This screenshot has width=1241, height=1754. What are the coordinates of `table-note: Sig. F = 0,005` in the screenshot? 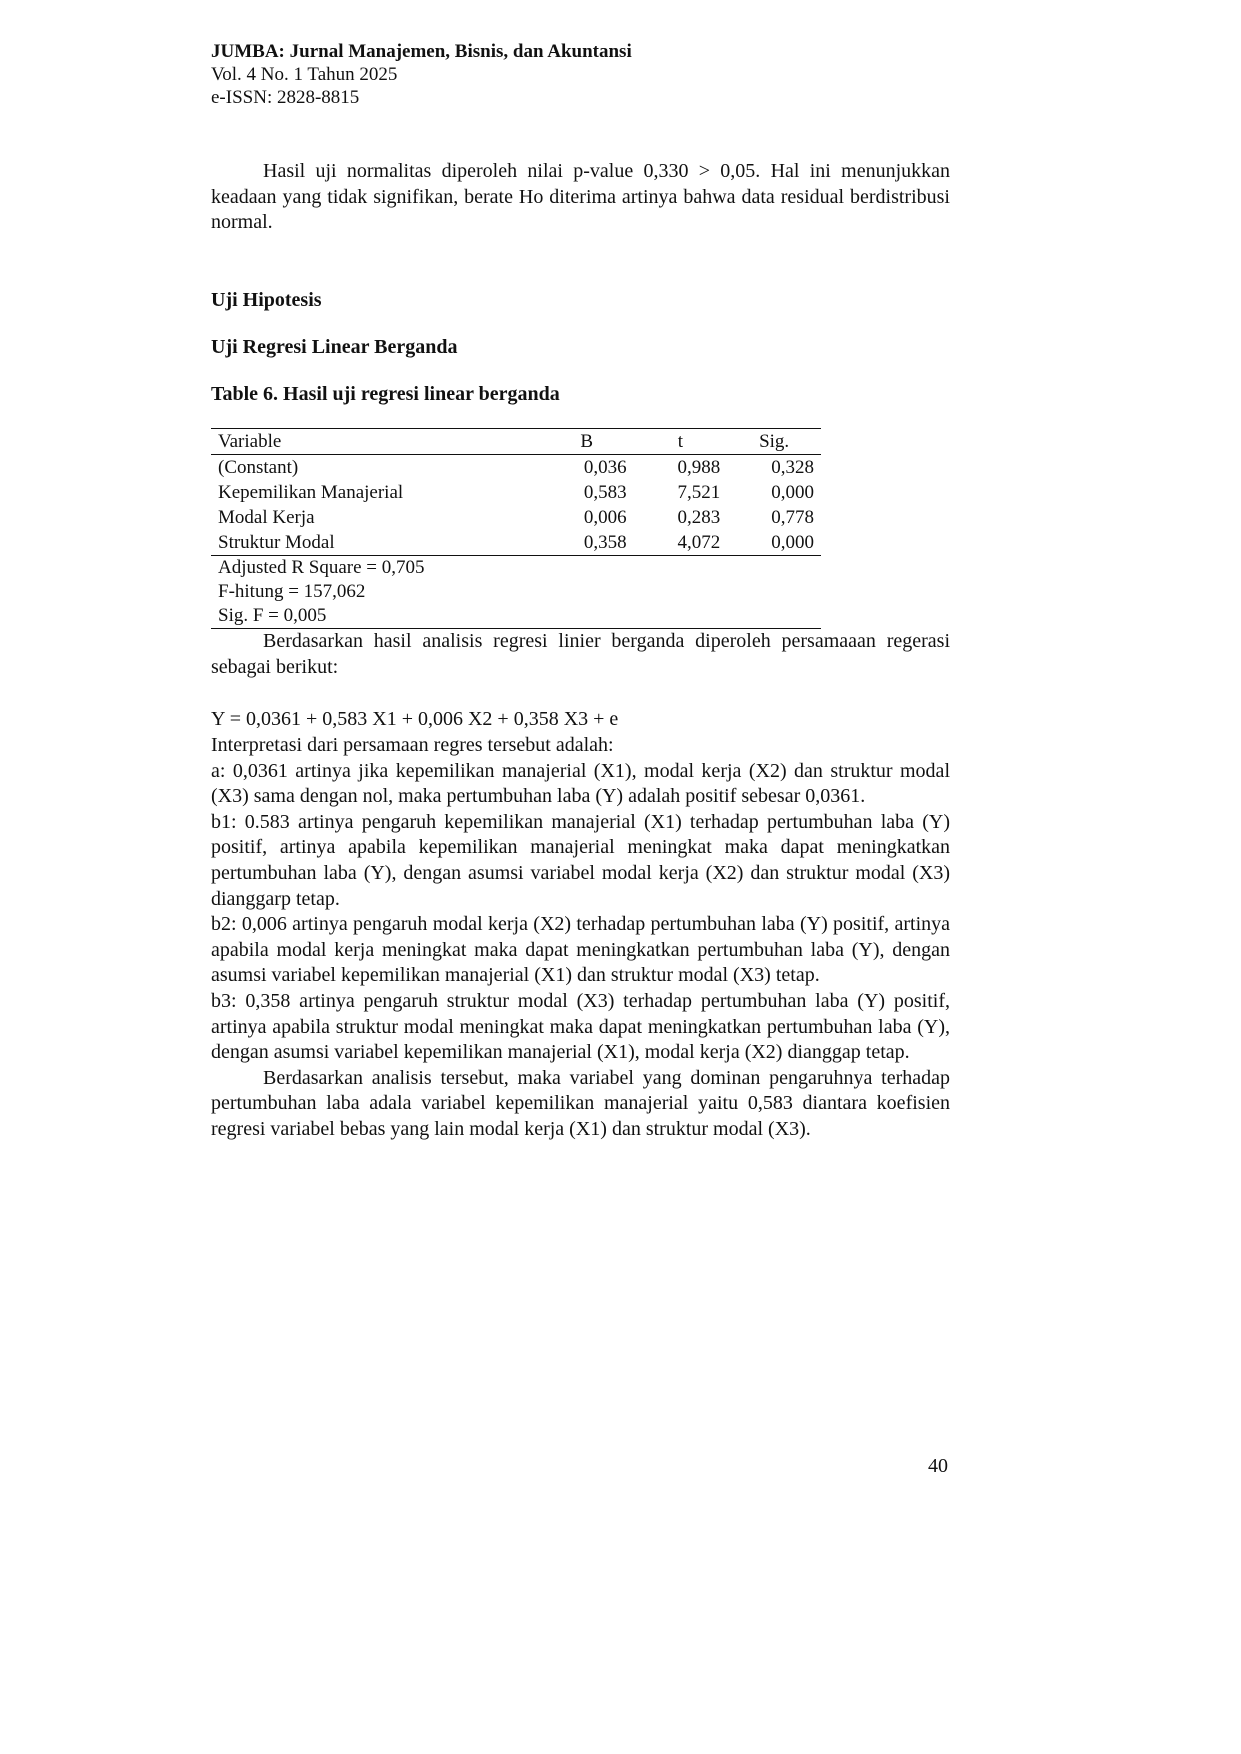 It's located at (272, 615).